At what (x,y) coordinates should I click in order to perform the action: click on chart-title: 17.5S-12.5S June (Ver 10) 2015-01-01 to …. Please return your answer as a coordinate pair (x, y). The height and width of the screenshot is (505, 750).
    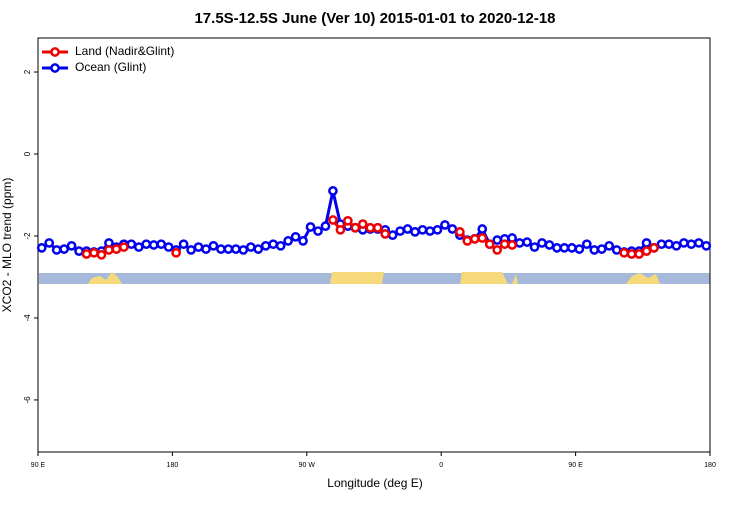
    Looking at the image, I should click on (374, 18).